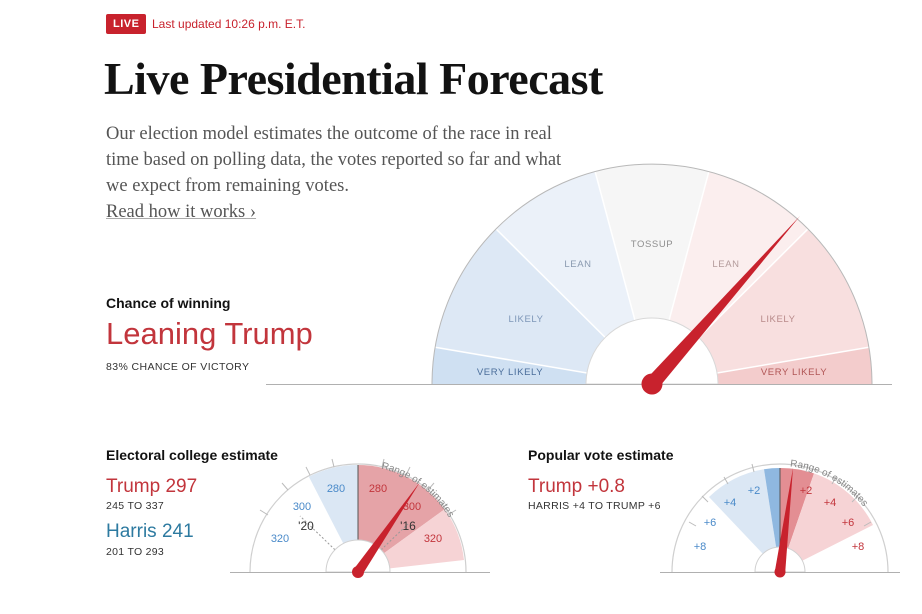 This screenshot has width=922, height=614. Describe the element at coordinates (730, 503) in the screenshot. I see `tick-harris-4: +4` at that location.